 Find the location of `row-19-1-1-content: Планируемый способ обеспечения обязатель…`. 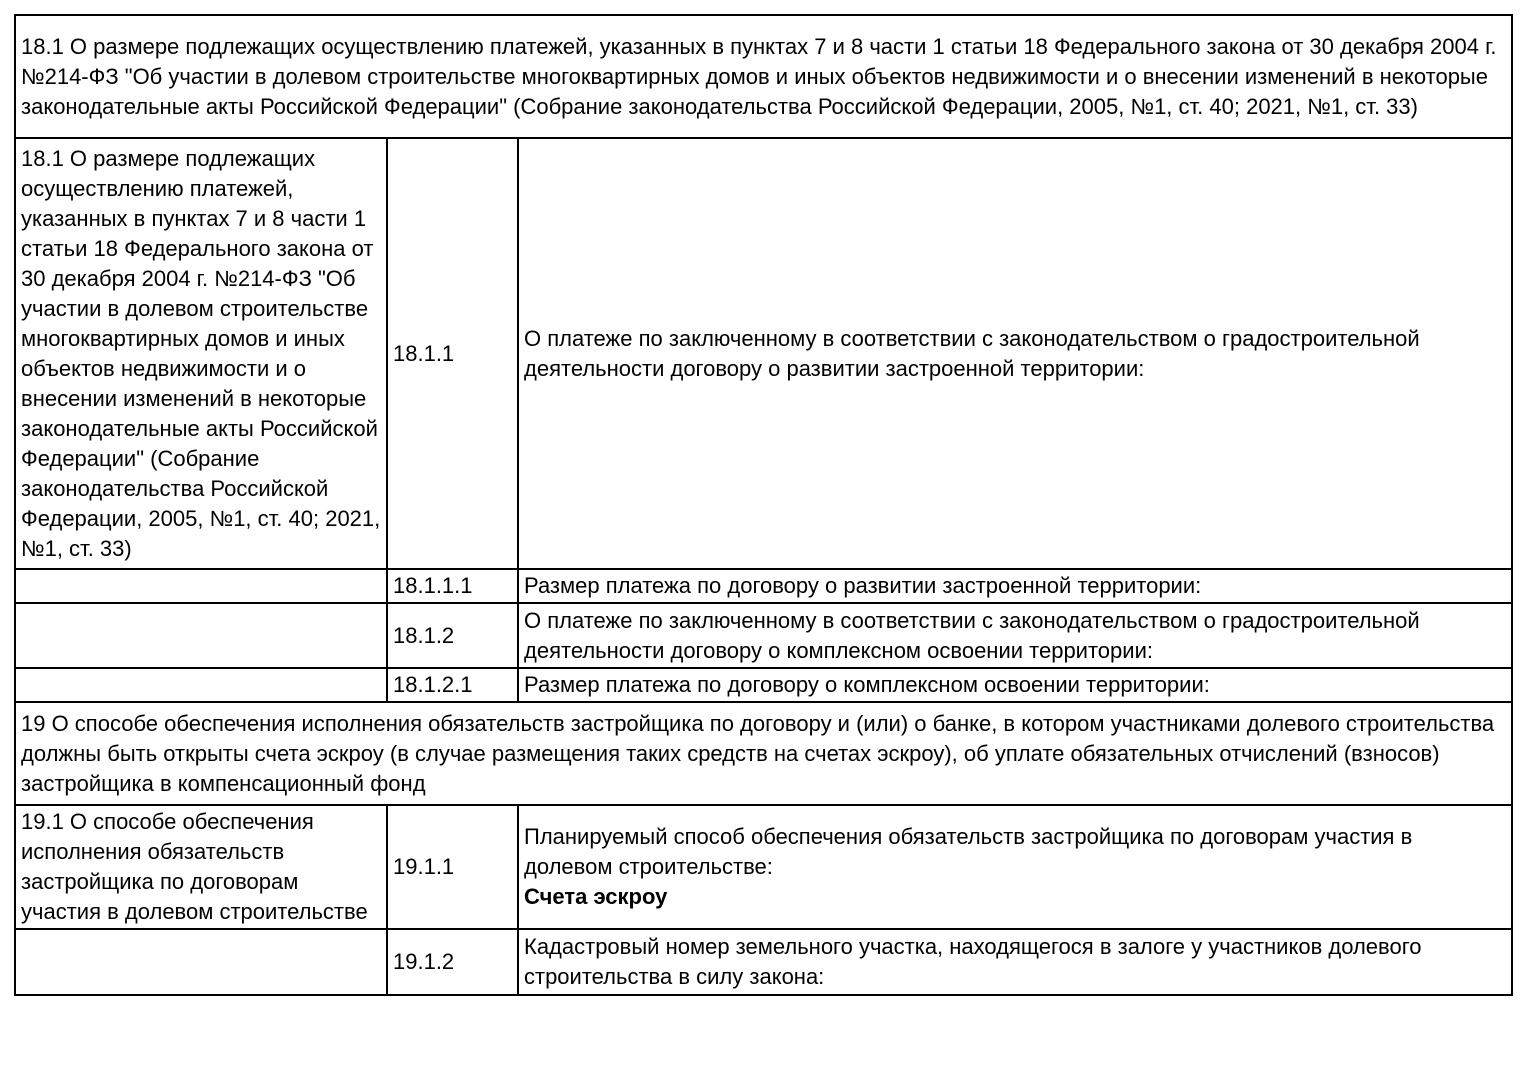

row-19-1-1-content: Планируемый способ обеспечения обязатель… is located at coordinates (1015, 867).